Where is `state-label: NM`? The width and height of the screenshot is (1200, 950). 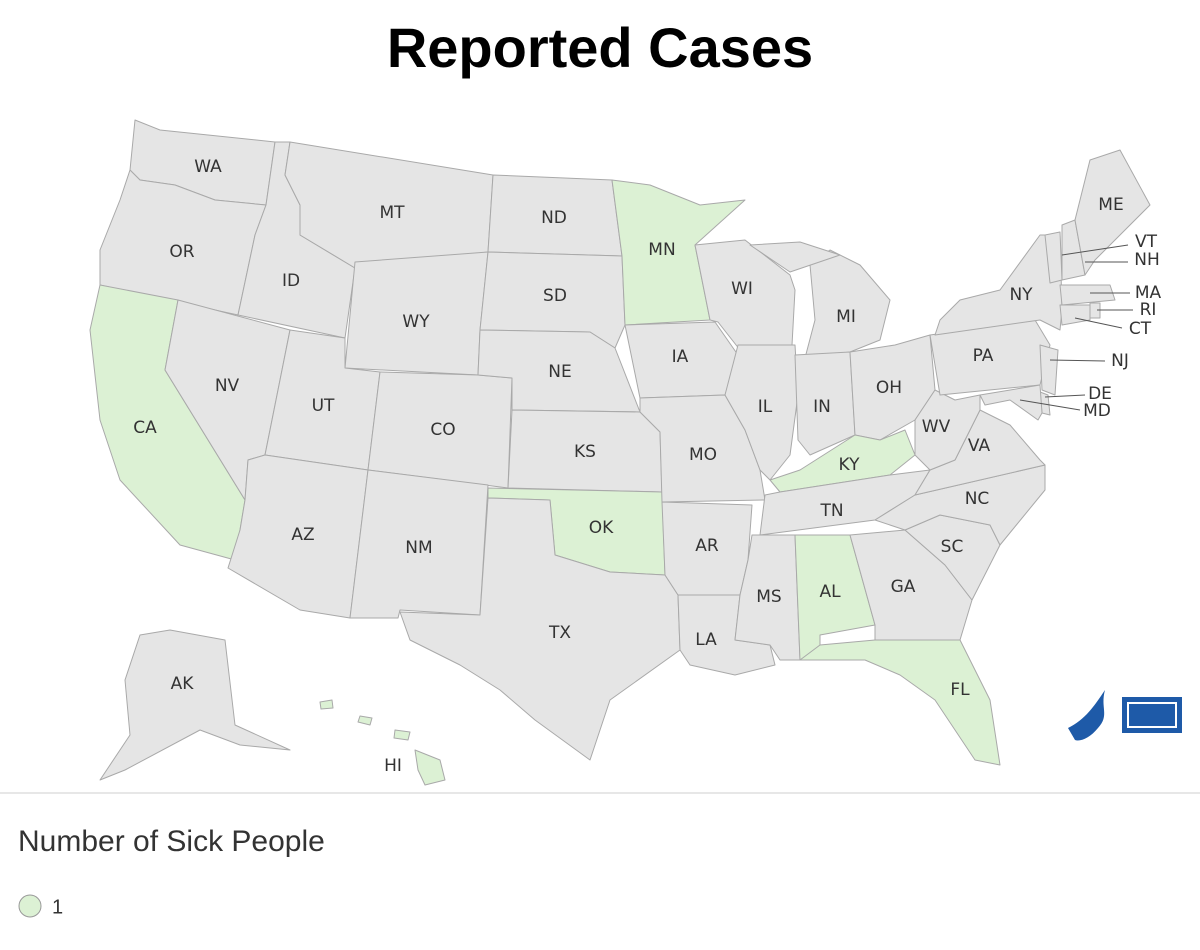
state-label: NM is located at coordinates (418, 548).